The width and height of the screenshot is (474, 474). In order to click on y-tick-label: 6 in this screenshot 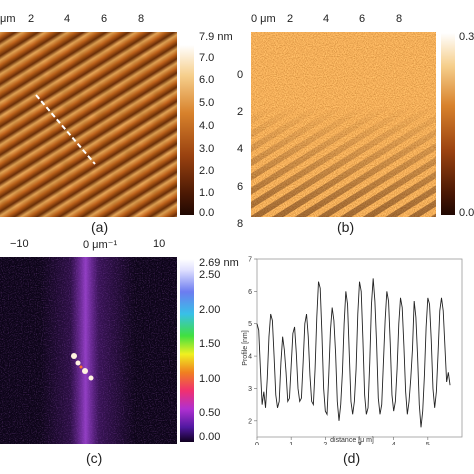, I will do `click(250, 292)`.